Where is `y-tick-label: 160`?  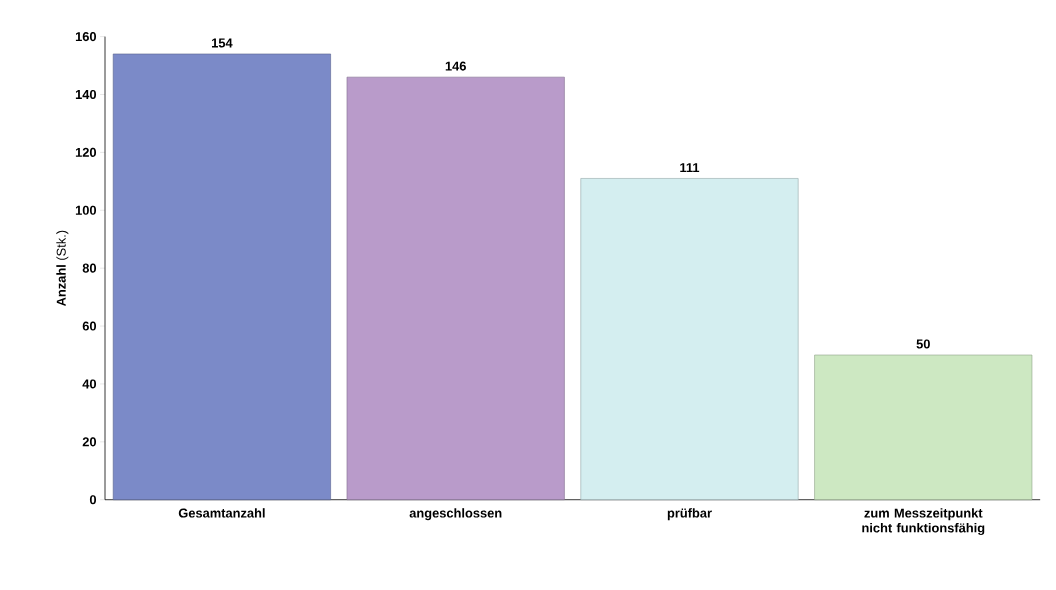
y-tick-label: 160 is located at coordinates (86, 37).